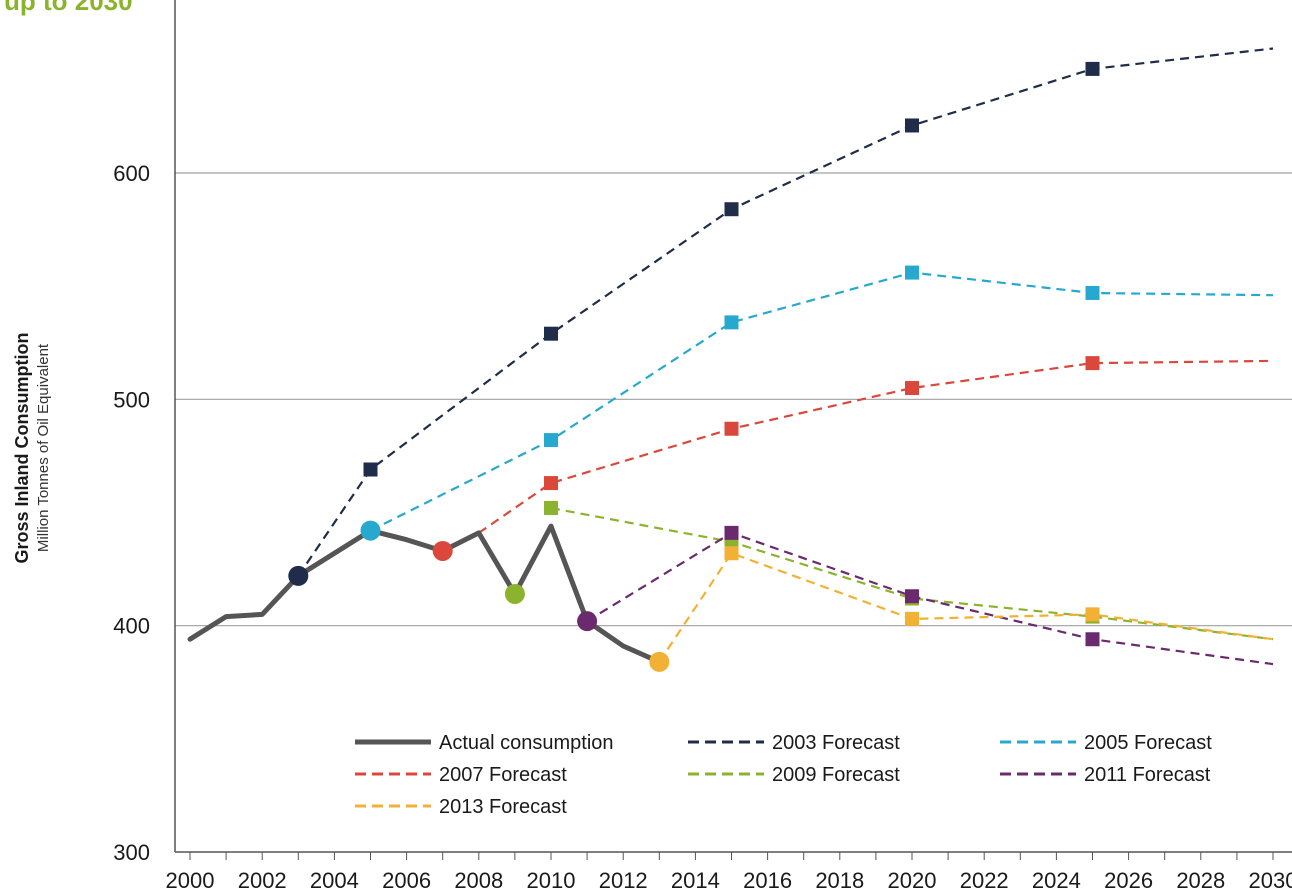 This screenshot has height=896, width=1292. What do you see at coordinates (587, 621) in the screenshot?
I see `highlight-point-2011` at bounding box center [587, 621].